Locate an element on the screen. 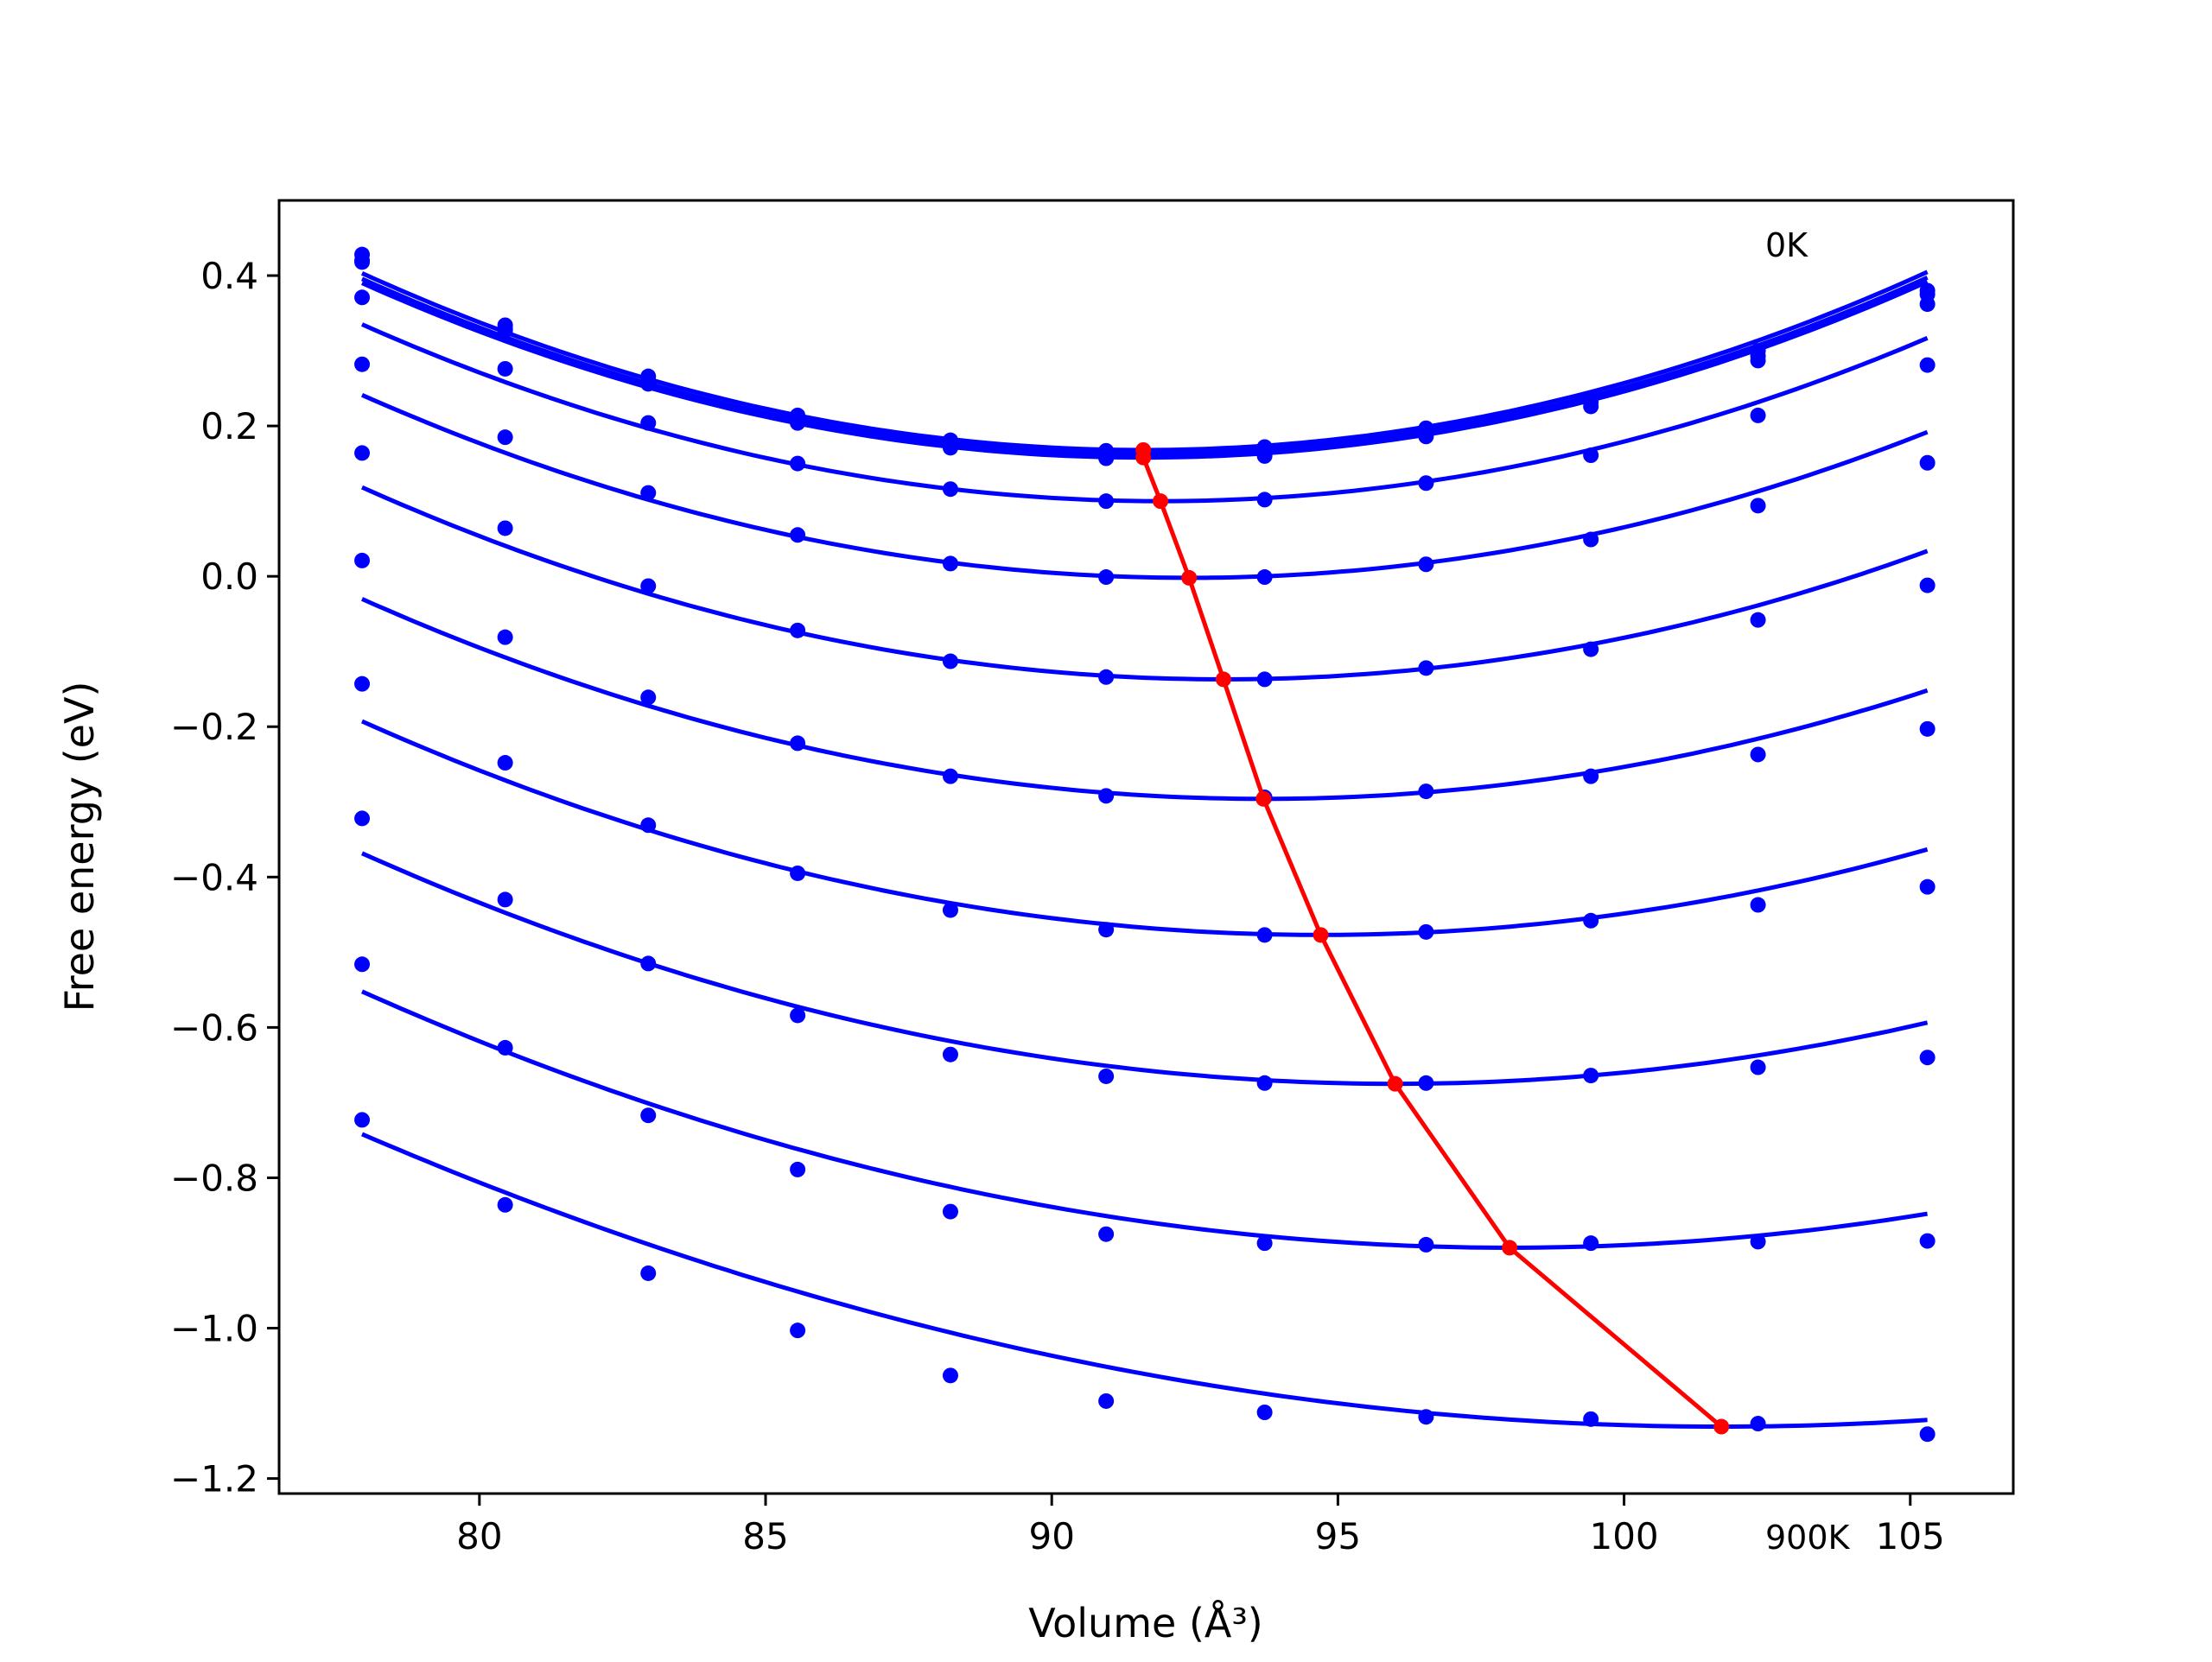 This screenshot has height=1662, width=2212. series-7-fit-line is located at coordinates (1144, 828).